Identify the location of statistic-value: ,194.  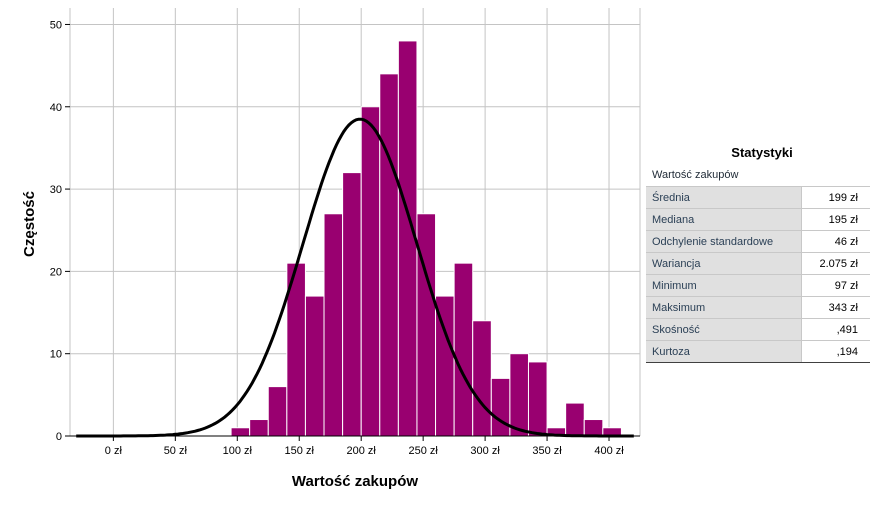
(835, 351).